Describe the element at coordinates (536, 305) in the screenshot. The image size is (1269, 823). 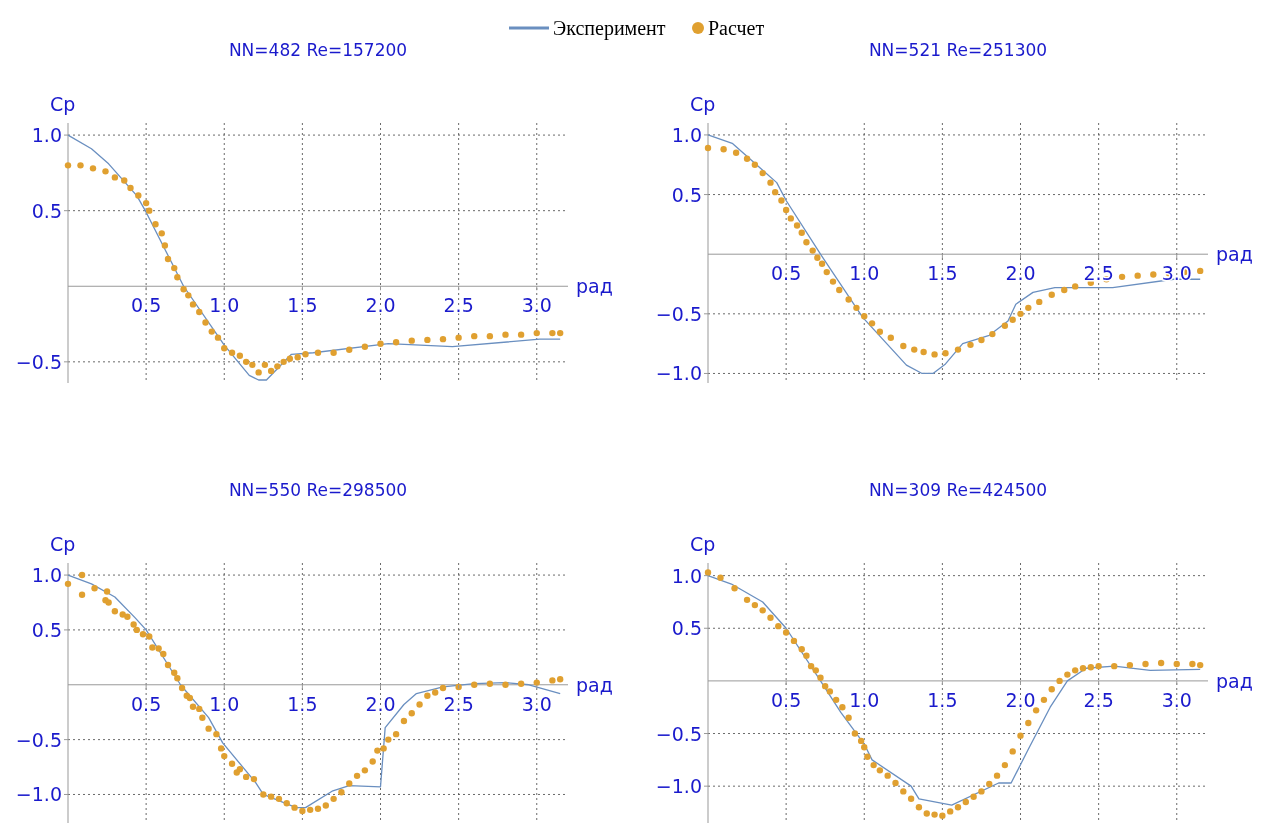
I see `x-tick-label: 3.0` at that location.